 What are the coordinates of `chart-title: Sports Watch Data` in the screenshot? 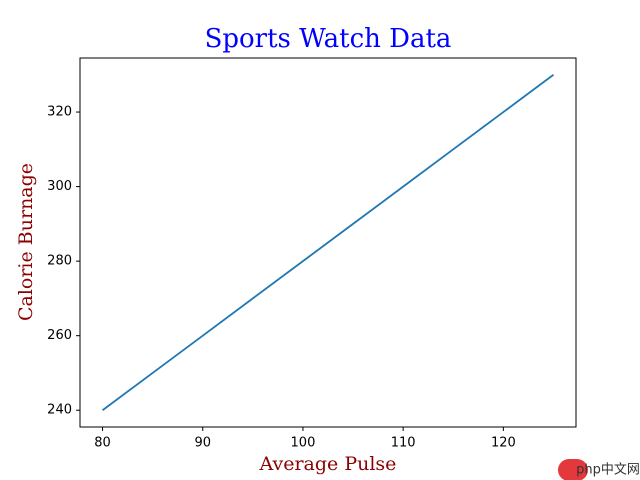 It's located at (328, 39).